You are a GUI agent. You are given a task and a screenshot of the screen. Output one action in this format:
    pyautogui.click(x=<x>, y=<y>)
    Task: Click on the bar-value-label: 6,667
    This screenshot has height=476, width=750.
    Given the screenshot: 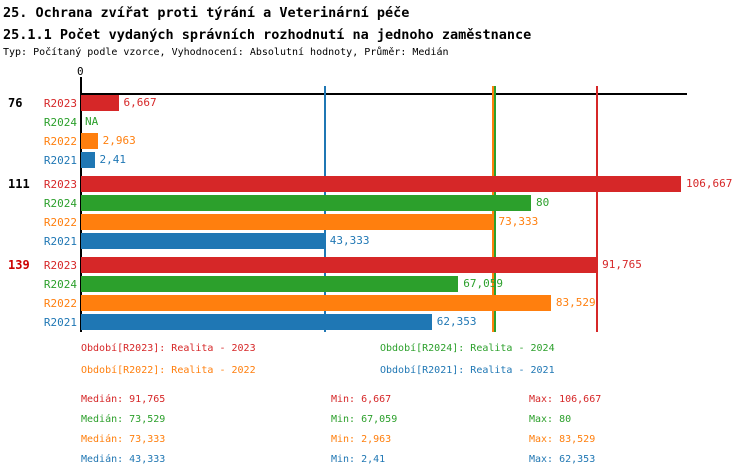 What is the action you would take?
    pyautogui.click(x=140, y=102)
    